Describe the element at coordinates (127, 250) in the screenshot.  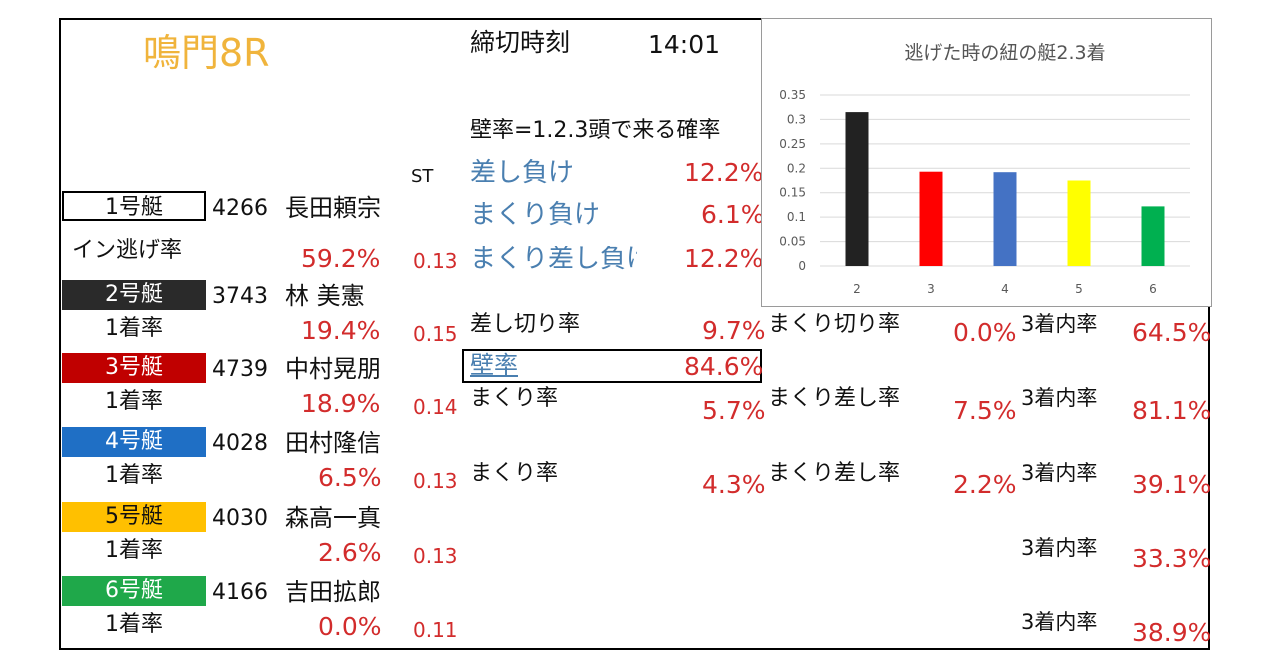
I see `boat-1-stat-label: イン逃げ率` at that location.